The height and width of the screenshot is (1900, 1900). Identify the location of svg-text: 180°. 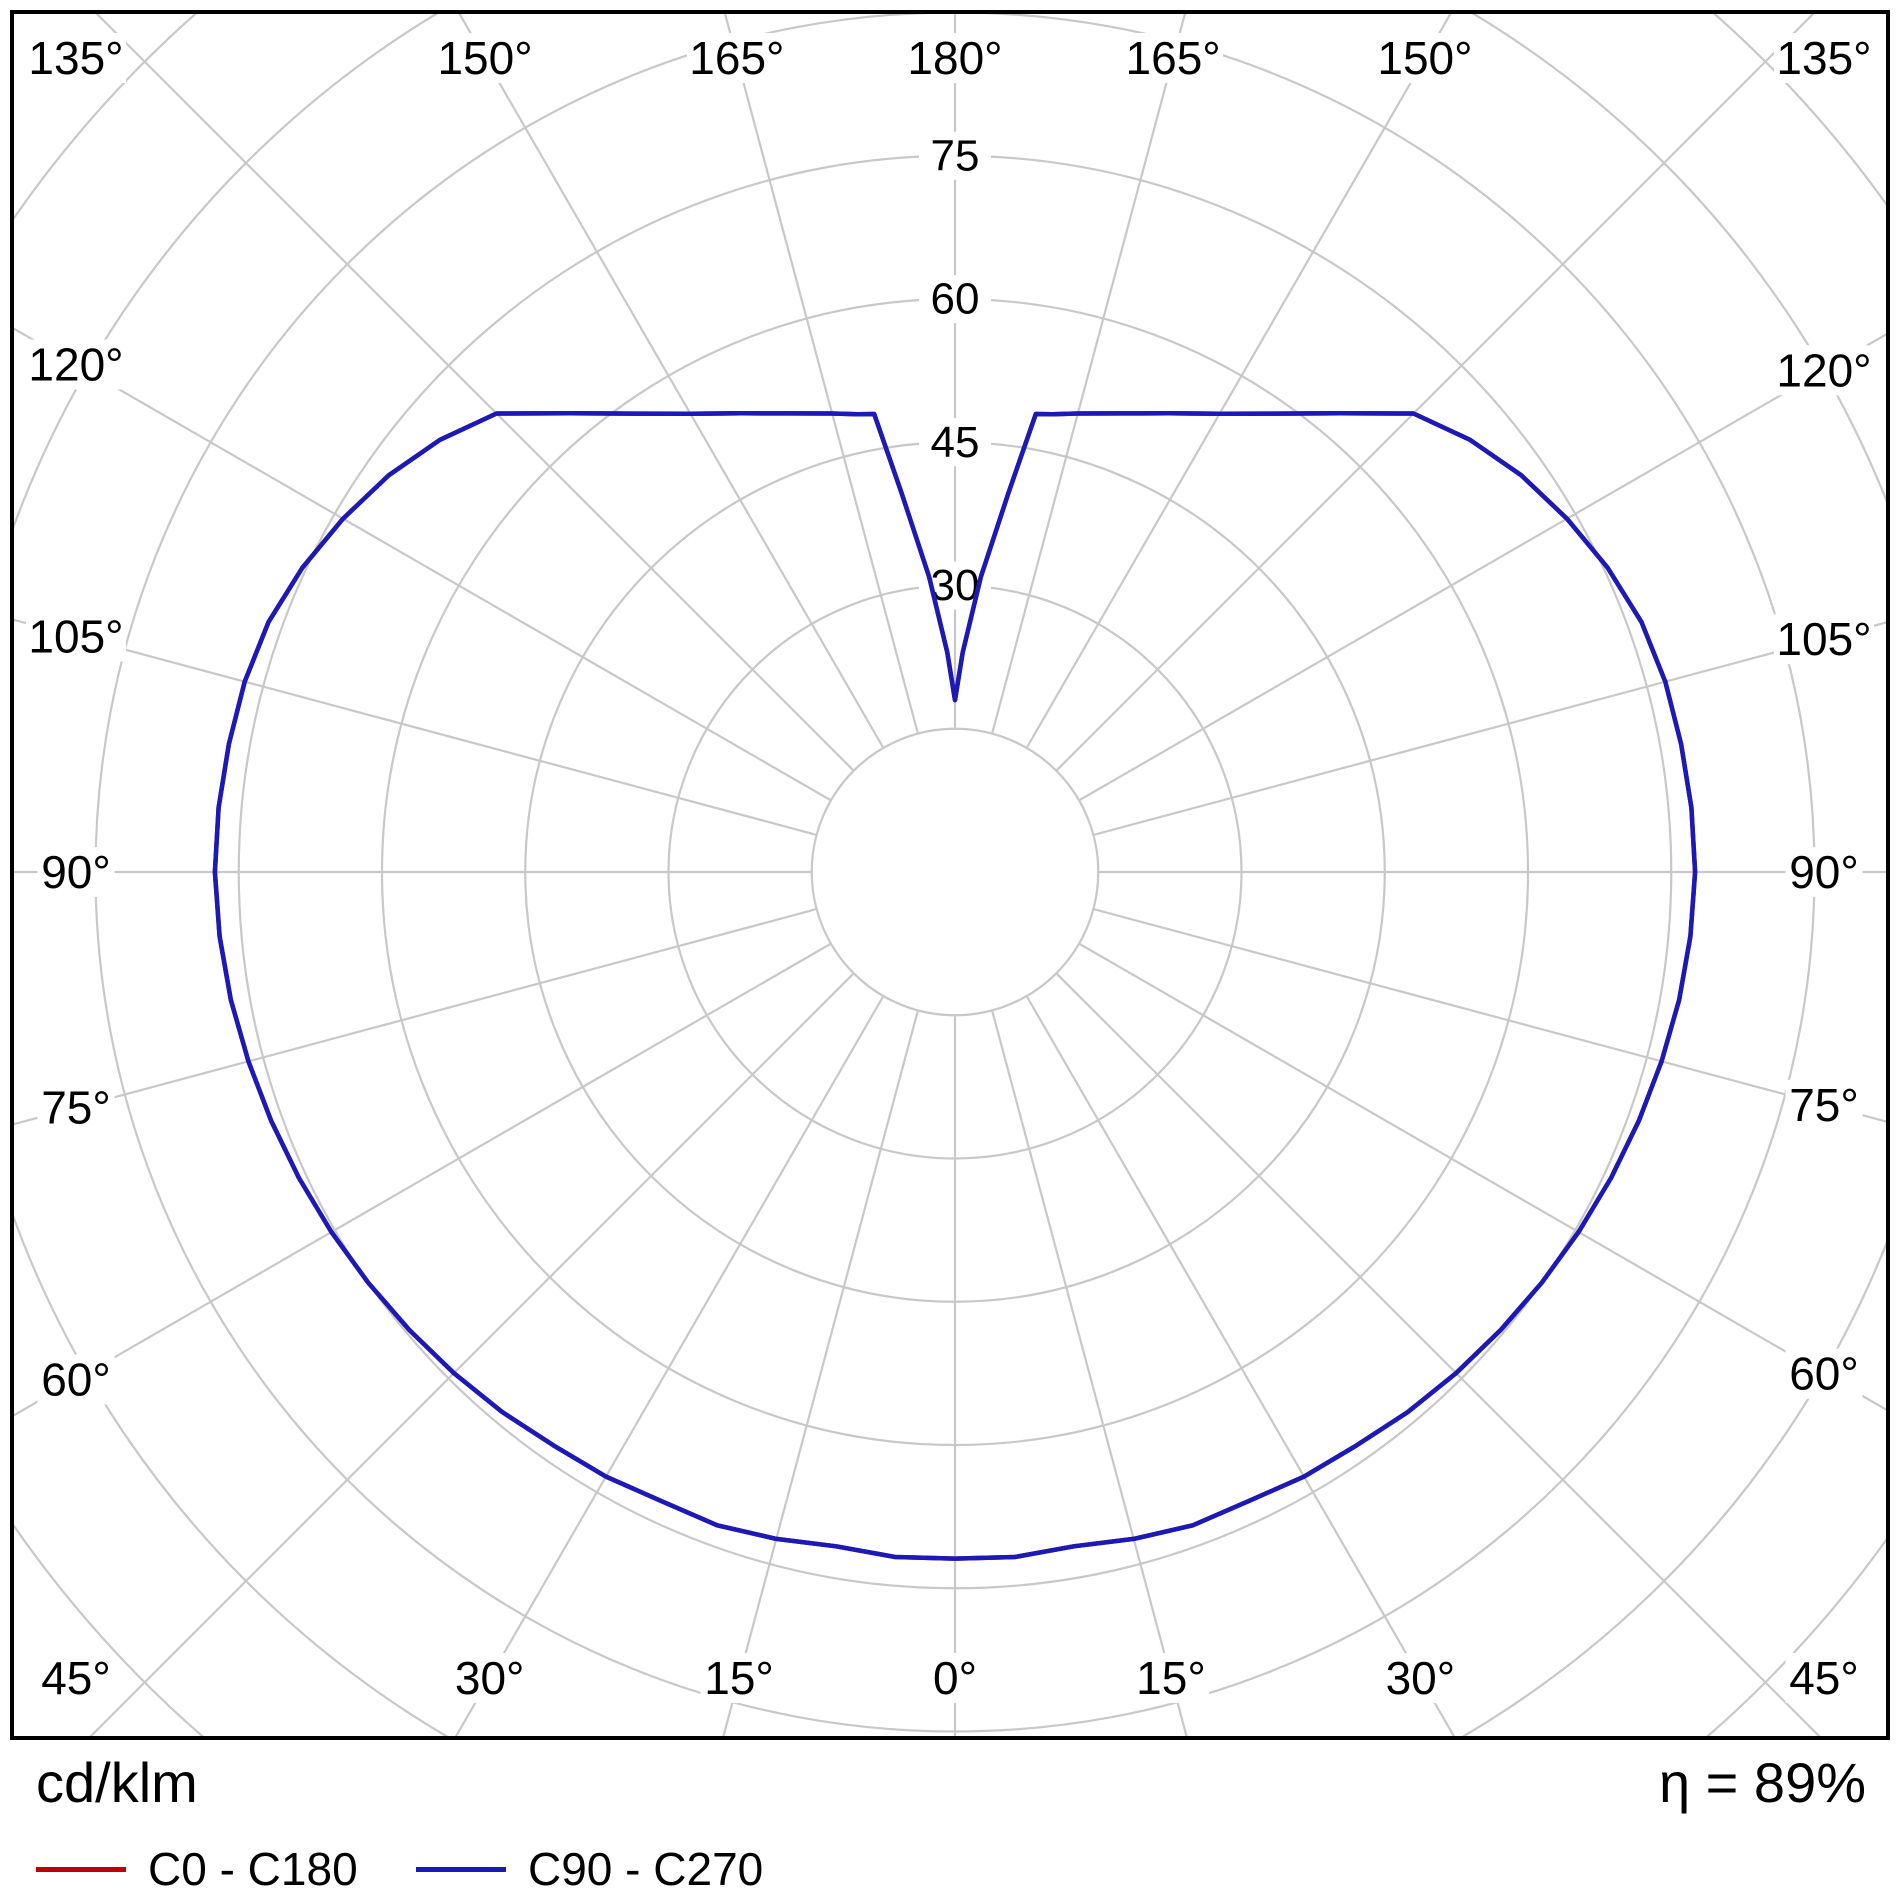
(954, 58).